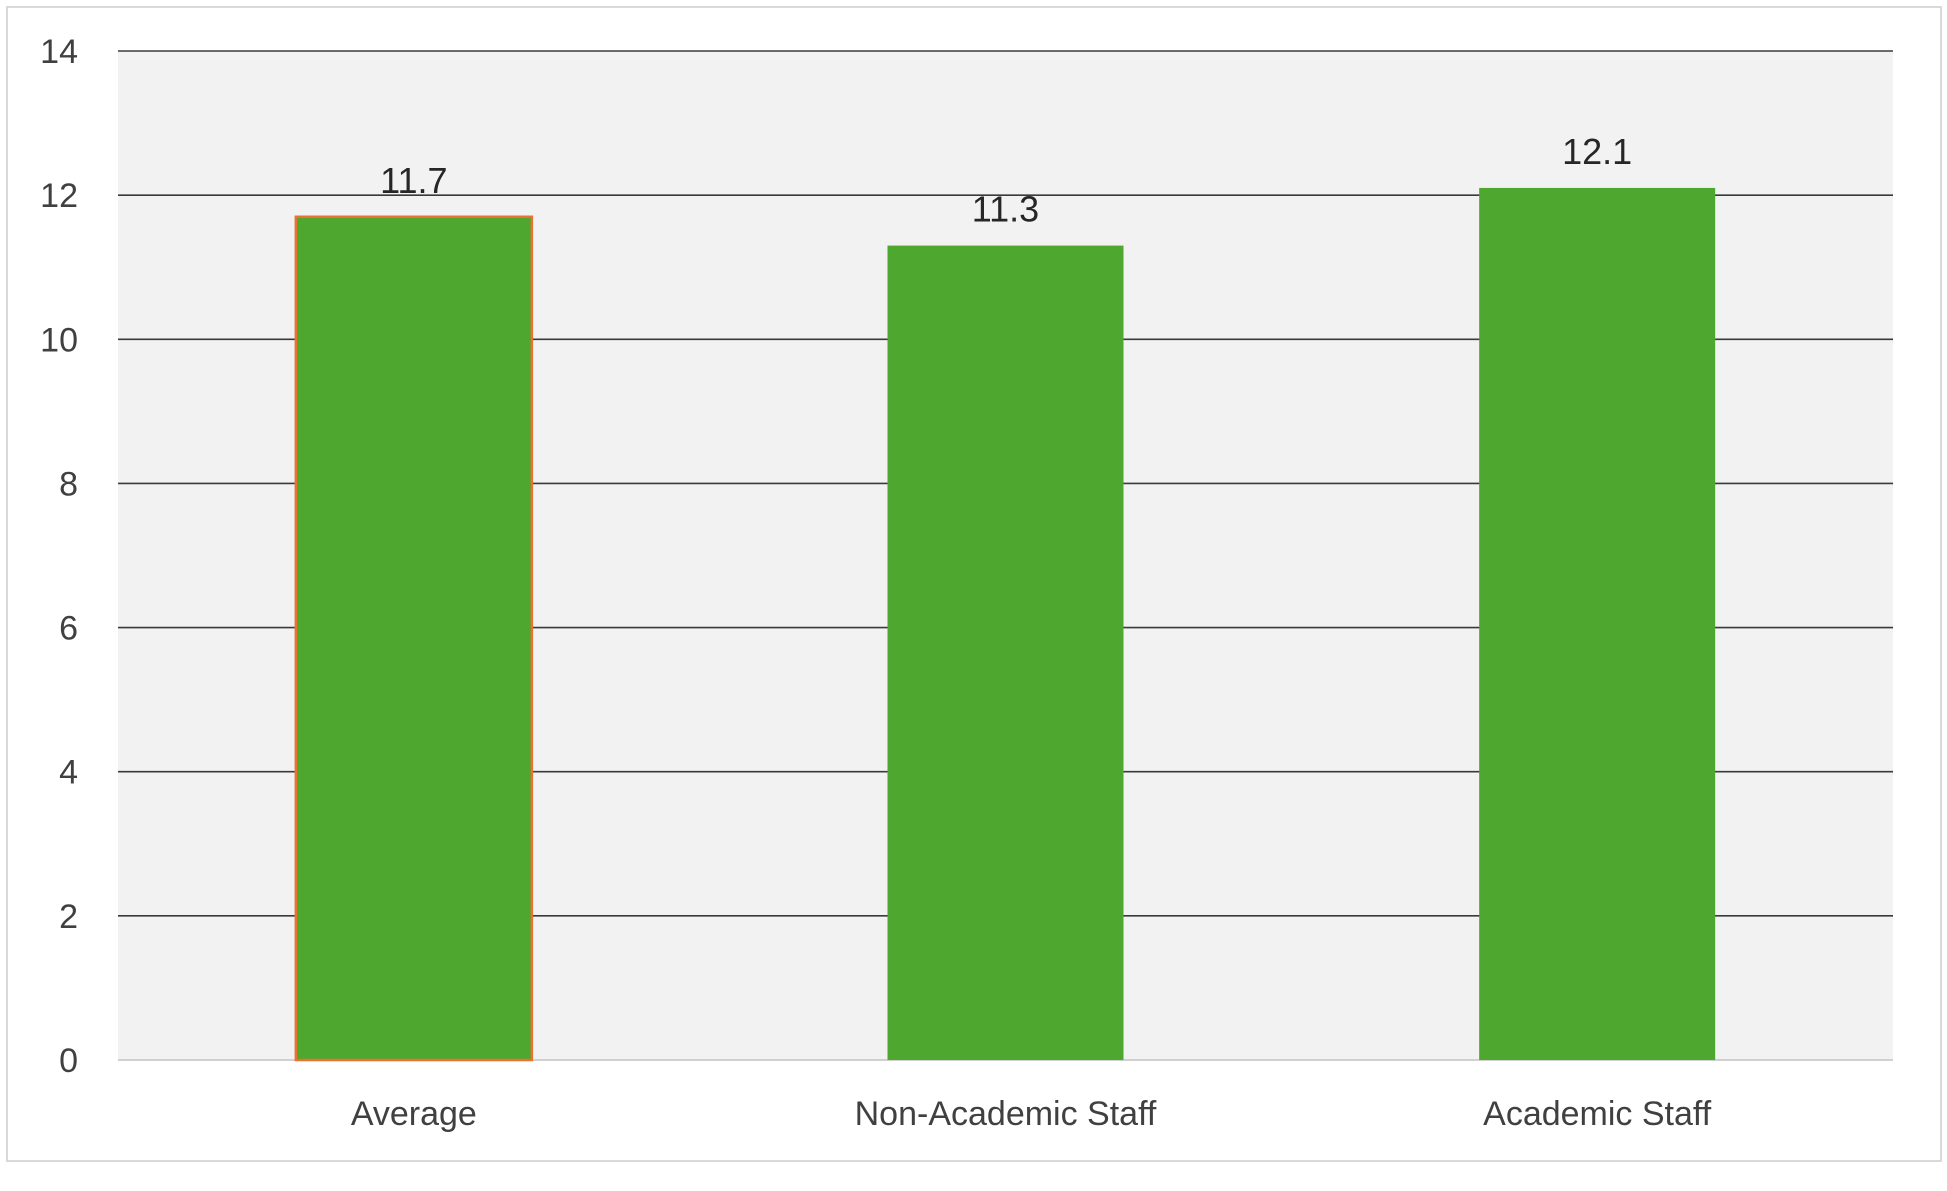 This screenshot has height=1191, width=1947. What do you see at coordinates (1005, 653) in the screenshot?
I see `bar-non-academic-staff` at bounding box center [1005, 653].